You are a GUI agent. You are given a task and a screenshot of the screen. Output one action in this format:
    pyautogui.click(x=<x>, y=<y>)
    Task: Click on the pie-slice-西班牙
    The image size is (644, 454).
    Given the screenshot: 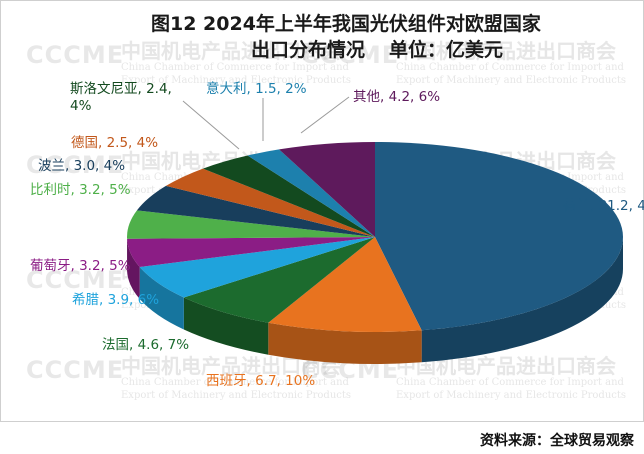 What is the action you would take?
    pyautogui.click(x=345, y=284)
    